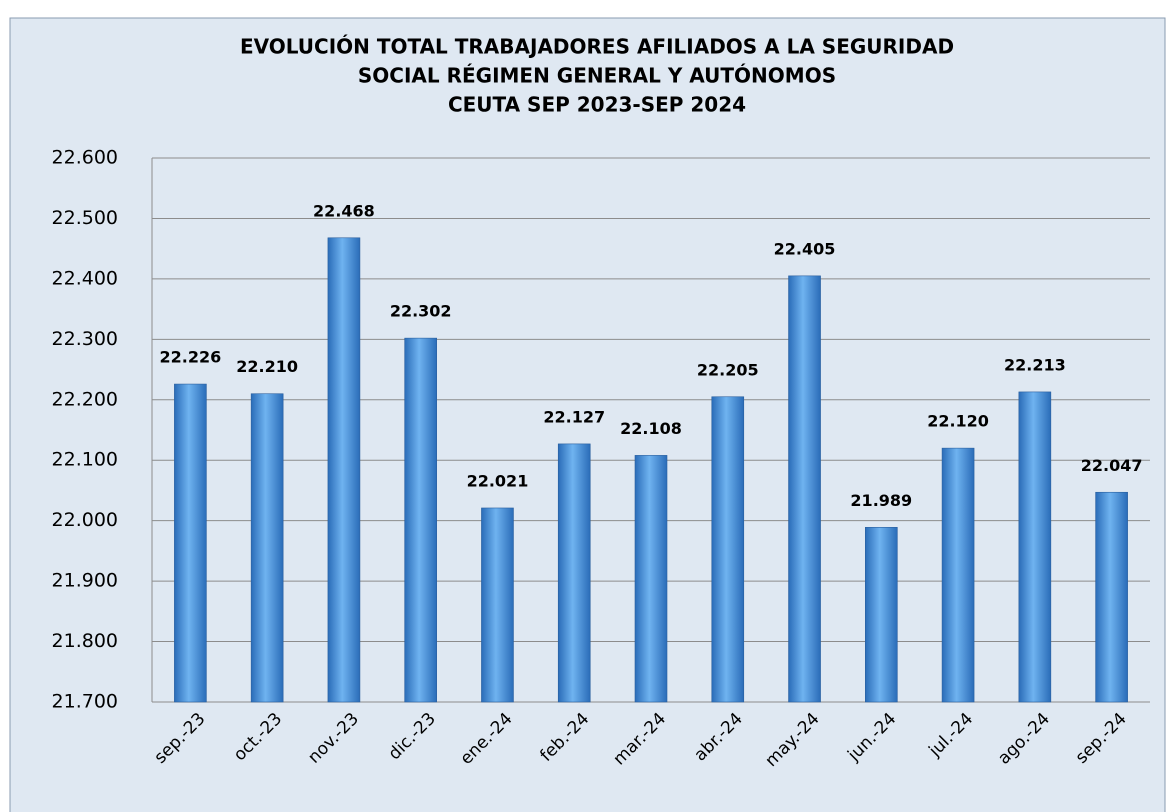 The image size is (1168, 812). What do you see at coordinates (651, 428) in the screenshot?
I see `value-label: 22.108` at bounding box center [651, 428].